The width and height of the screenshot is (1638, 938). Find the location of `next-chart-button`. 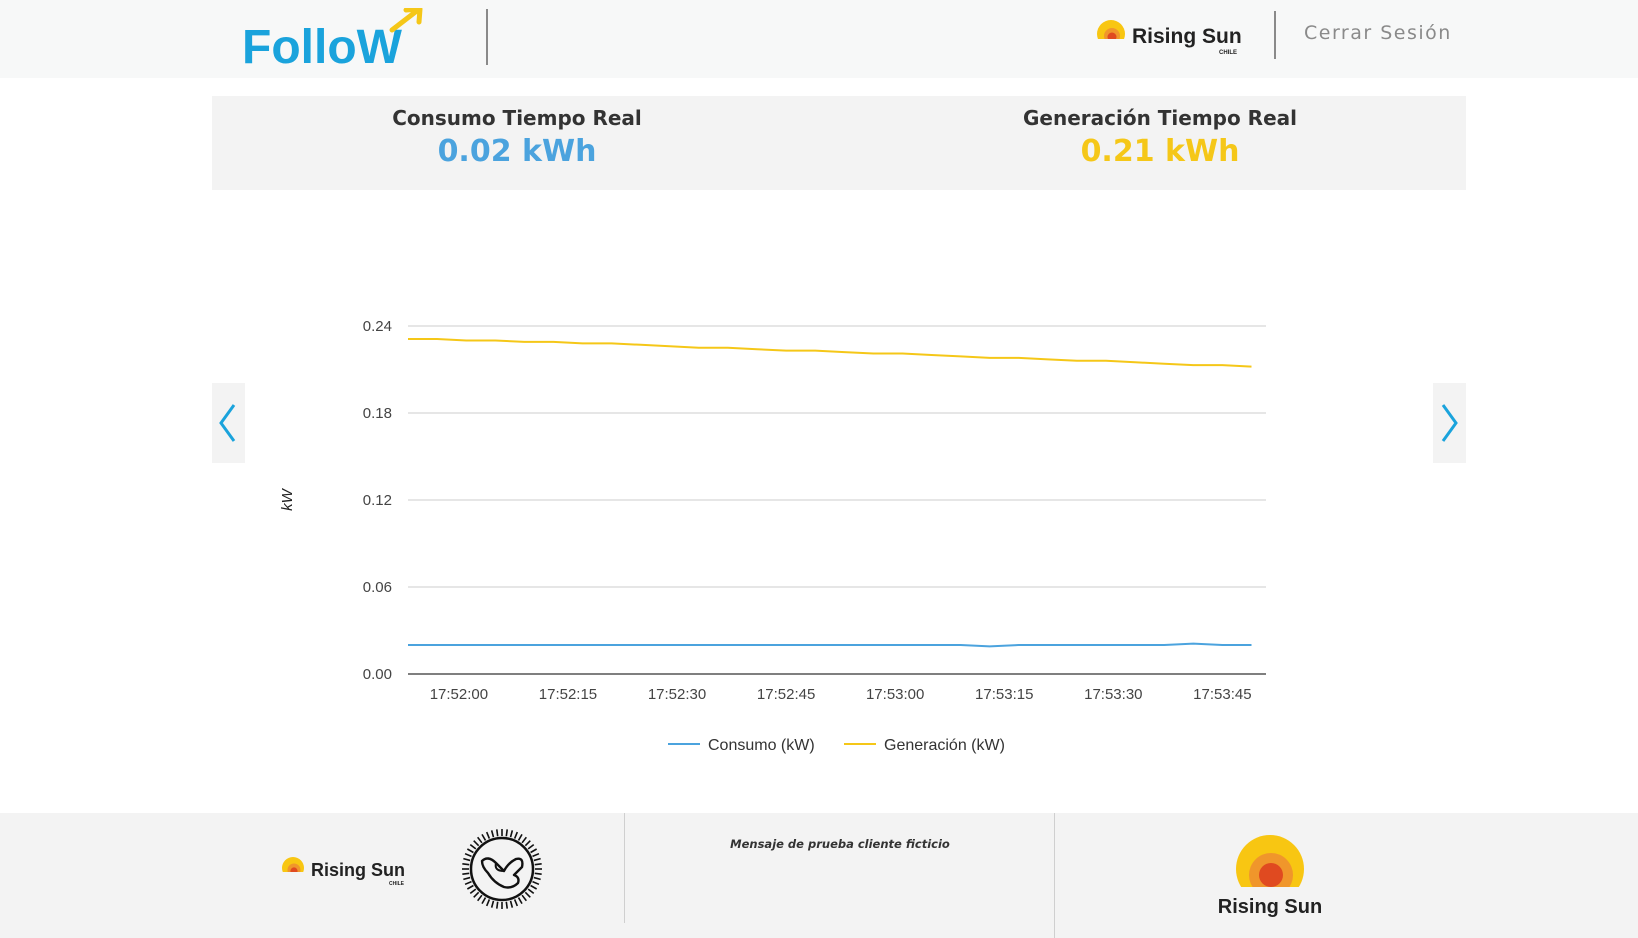

next-chart-button is located at coordinates (1449, 423).